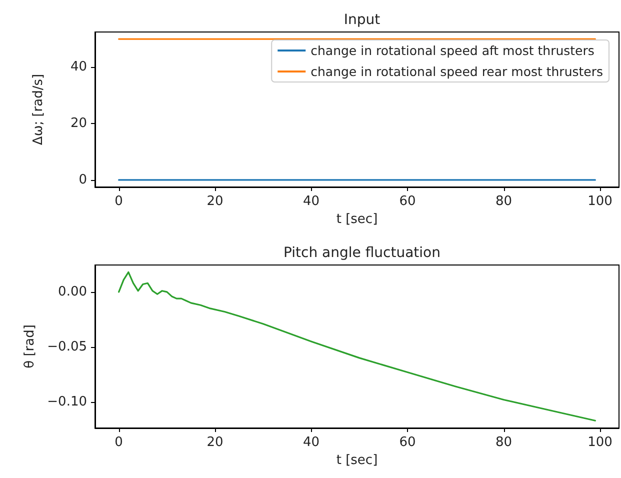 Image resolution: width=621 pixels, height=478 pixels. What do you see at coordinates (362, 20) in the screenshot?
I see `chart-title: Input` at bounding box center [362, 20].